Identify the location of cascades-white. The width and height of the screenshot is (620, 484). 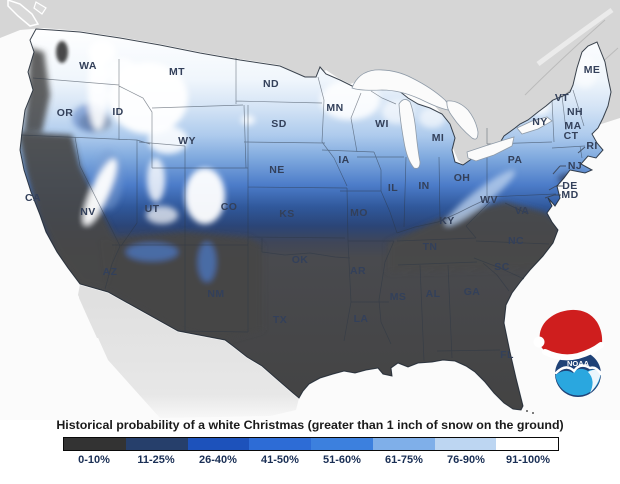
(98, 88).